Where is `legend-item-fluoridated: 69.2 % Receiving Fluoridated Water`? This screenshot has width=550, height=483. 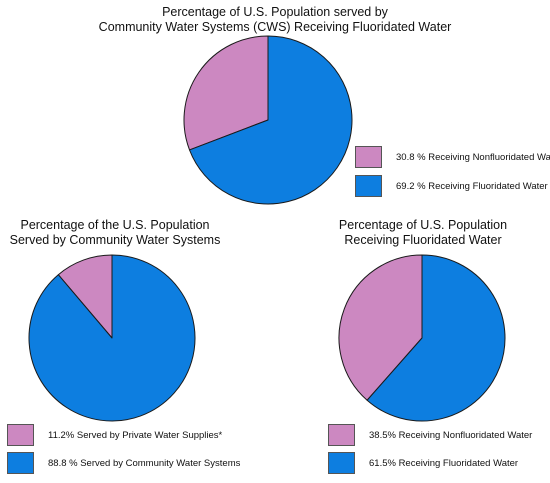 legend-item-fluoridated: 69.2 % Receiving Fluoridated Water is located at coordinates (451, 186).